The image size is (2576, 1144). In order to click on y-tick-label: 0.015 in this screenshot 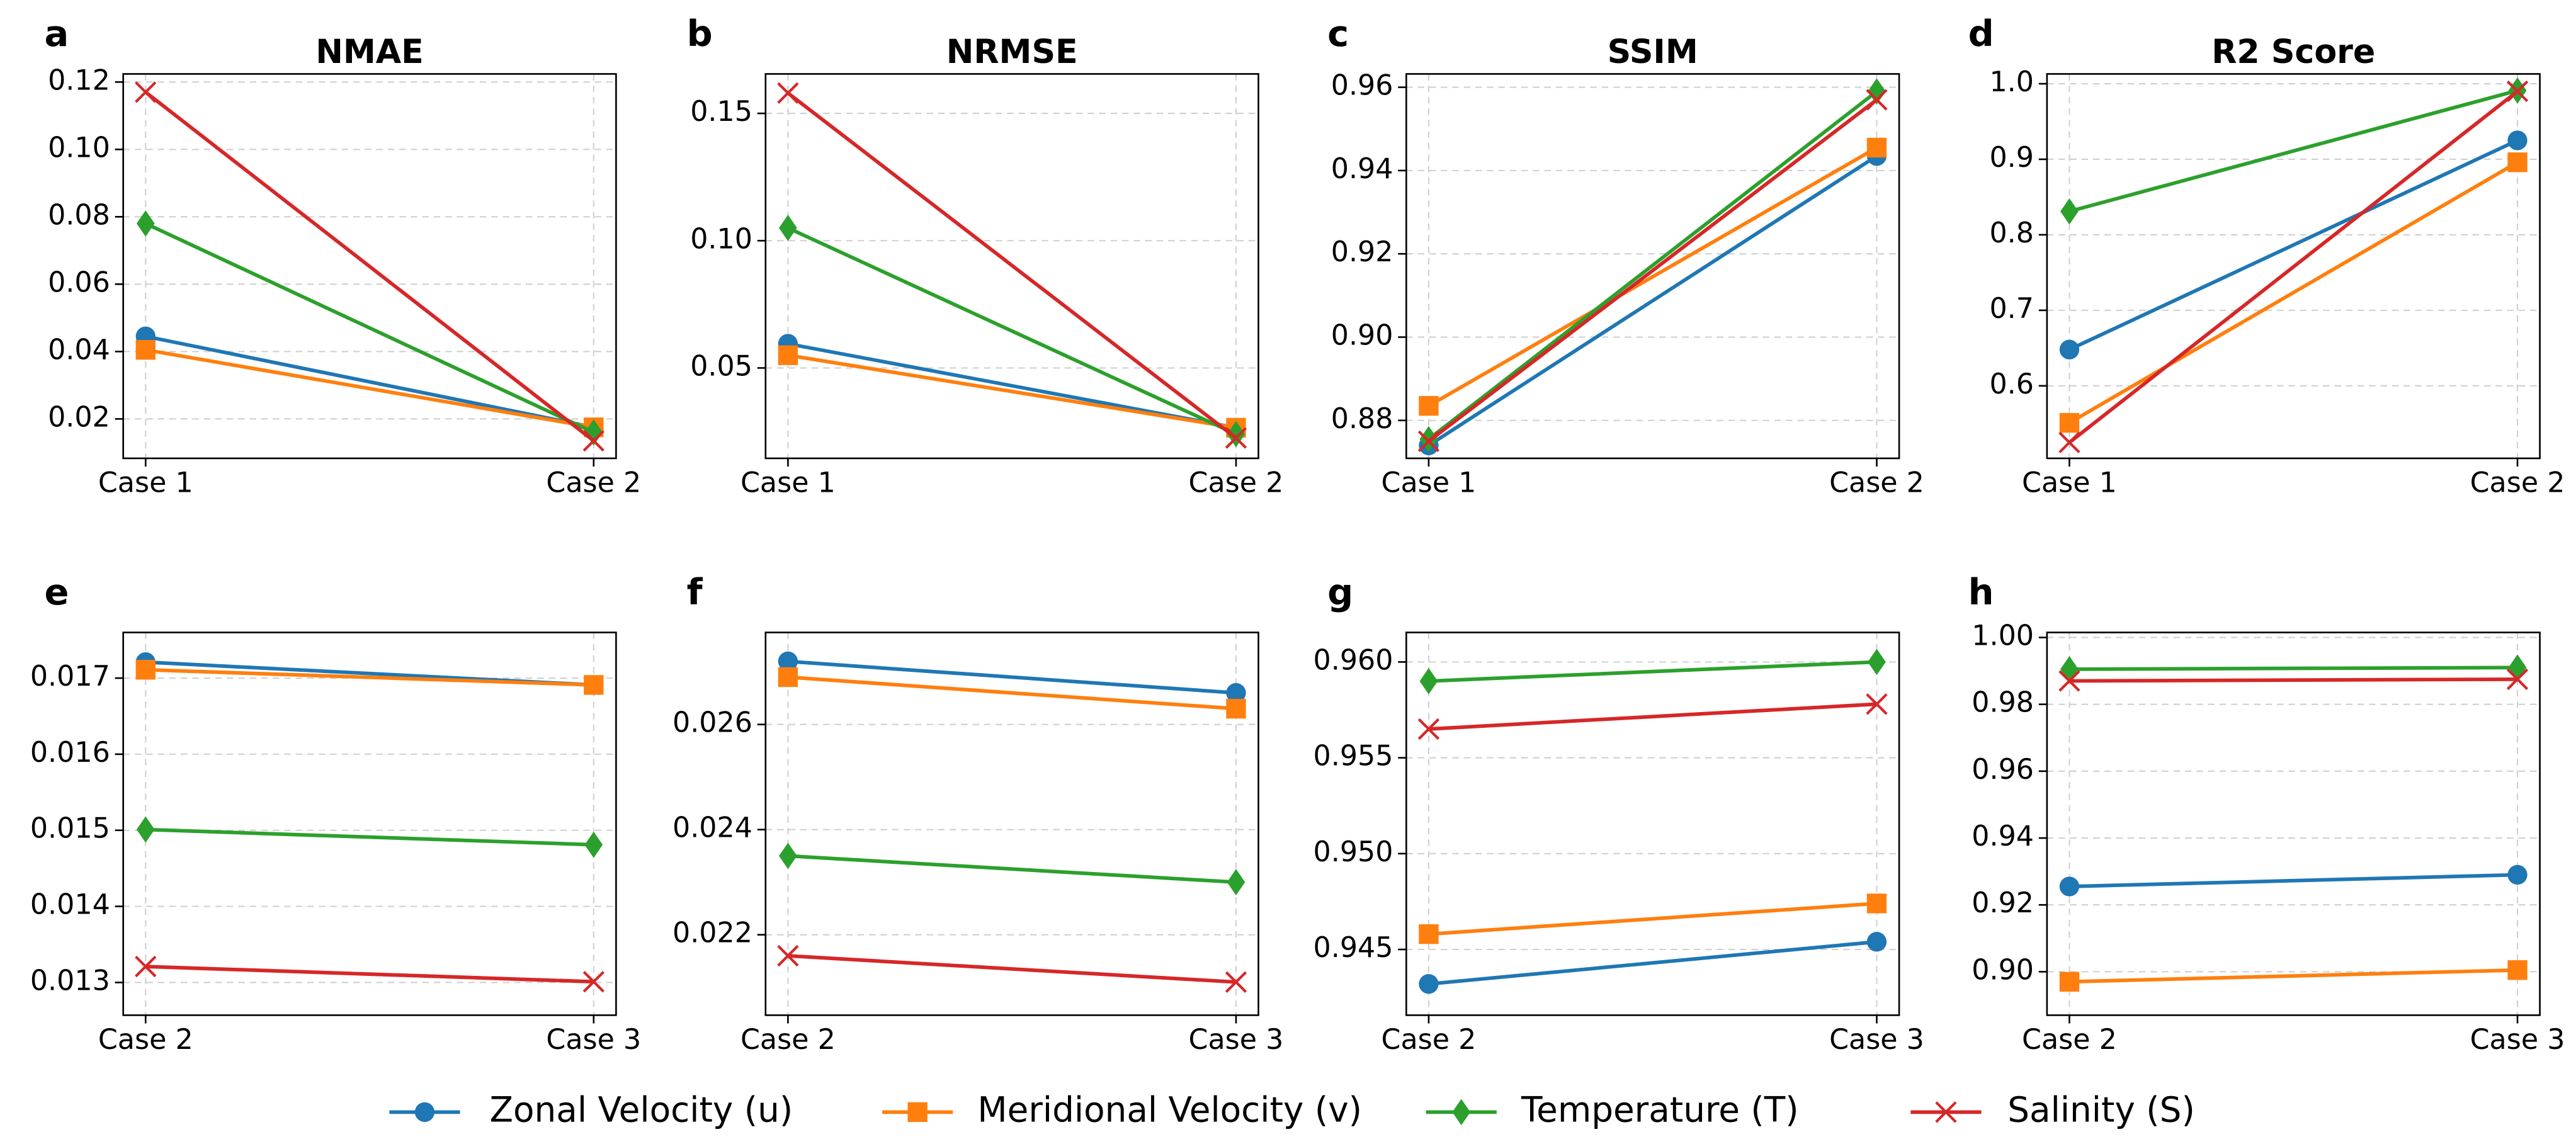, I will do `click(70, 829)`.